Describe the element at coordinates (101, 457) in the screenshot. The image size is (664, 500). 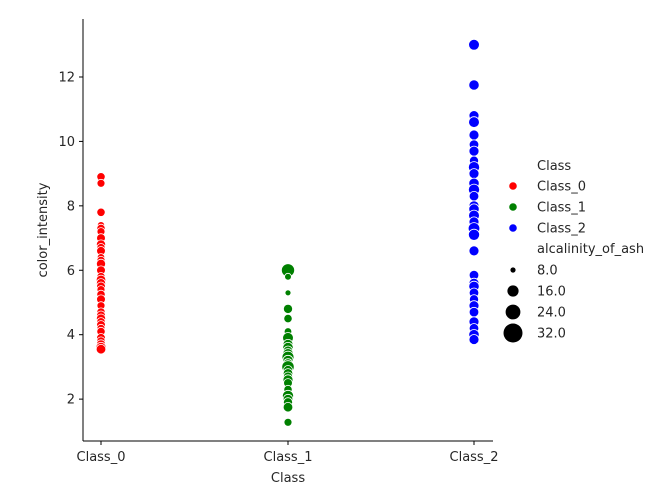
I see `x-tick-label: Class_0` at that location.